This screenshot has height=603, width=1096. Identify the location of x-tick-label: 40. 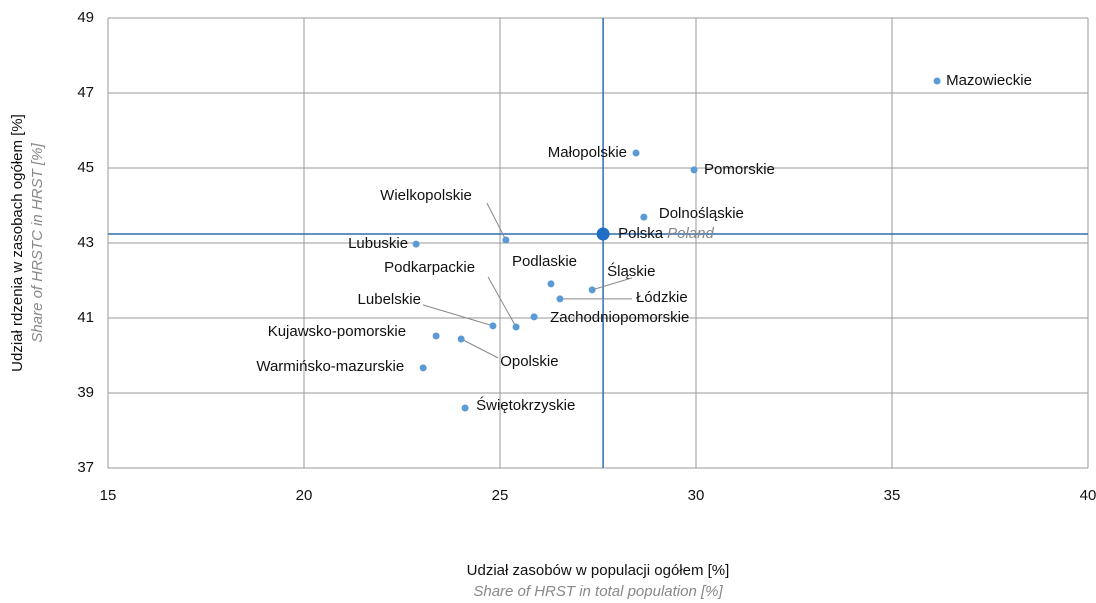
(1088, 495).